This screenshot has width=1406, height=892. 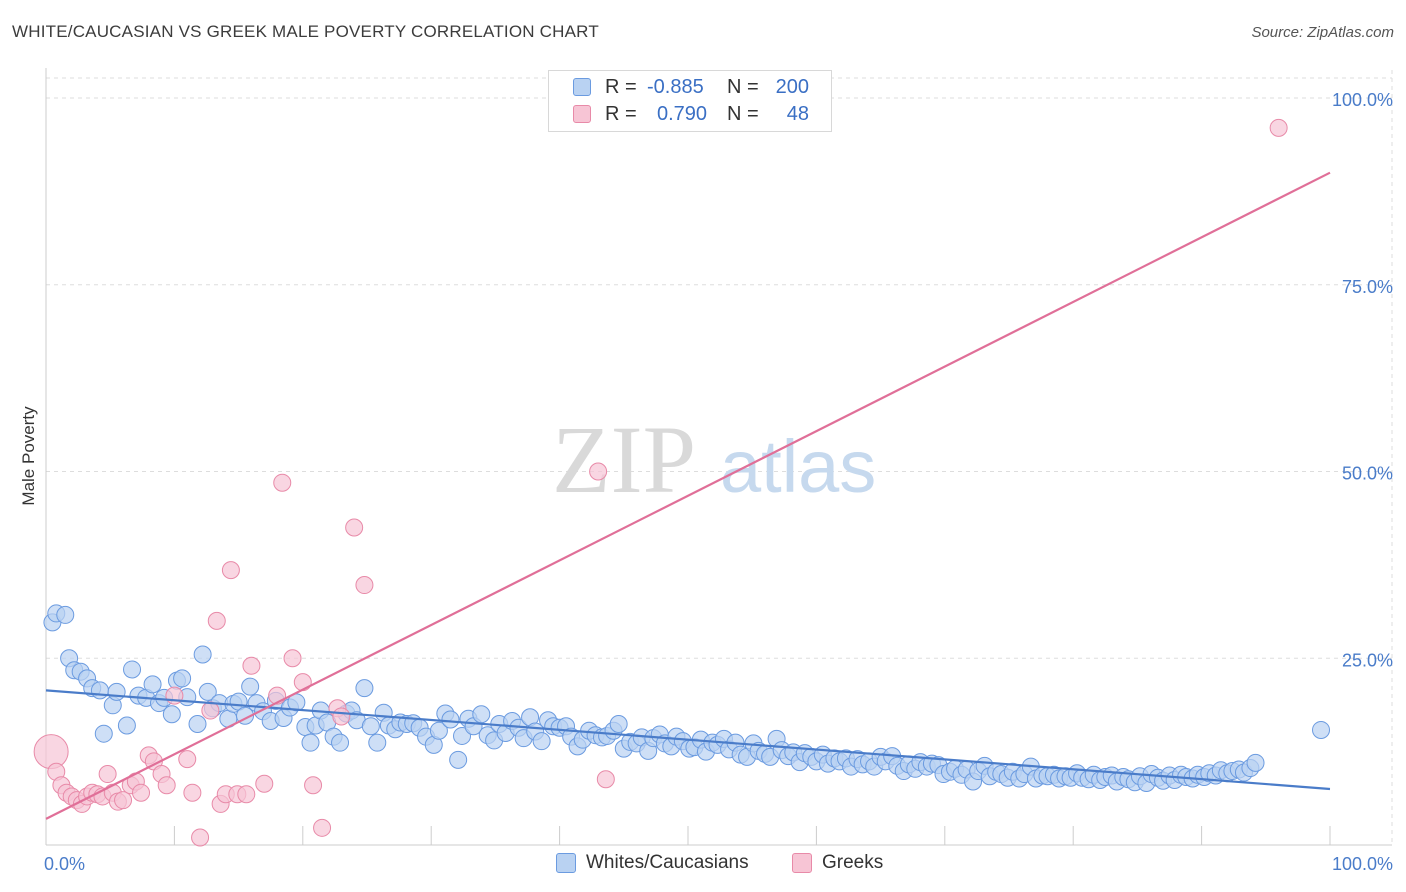 I want to click on r-value: 0.790, so click(x=682, y=113).